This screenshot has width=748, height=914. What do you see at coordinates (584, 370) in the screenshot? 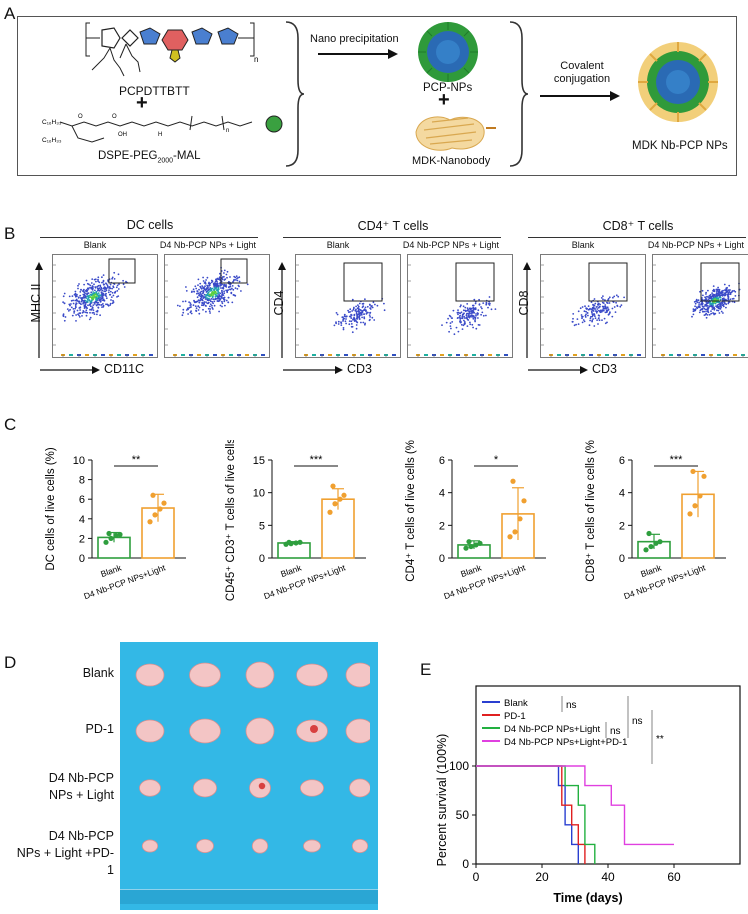
I see `flow-x-arrow-head` at bounding box center [584, 370].